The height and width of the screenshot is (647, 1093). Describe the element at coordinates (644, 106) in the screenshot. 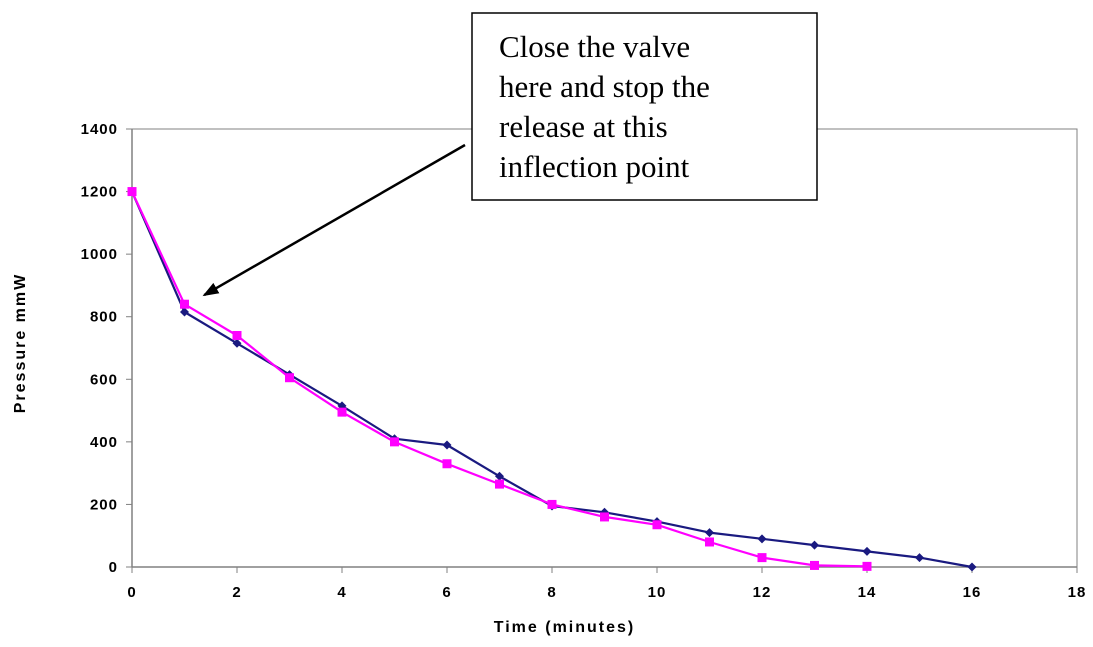

I see `callout-box` at that location.